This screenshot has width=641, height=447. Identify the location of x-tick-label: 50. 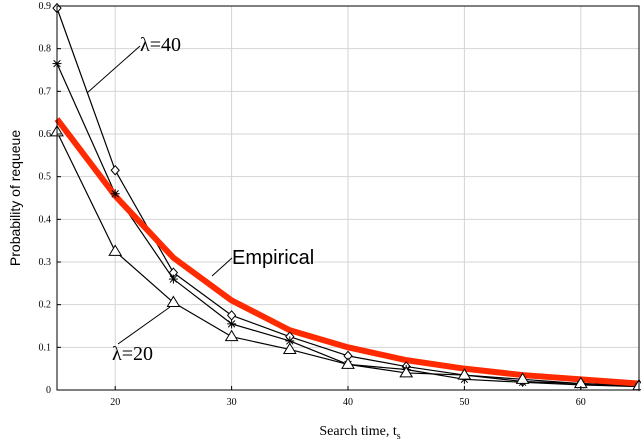
(464, 402).